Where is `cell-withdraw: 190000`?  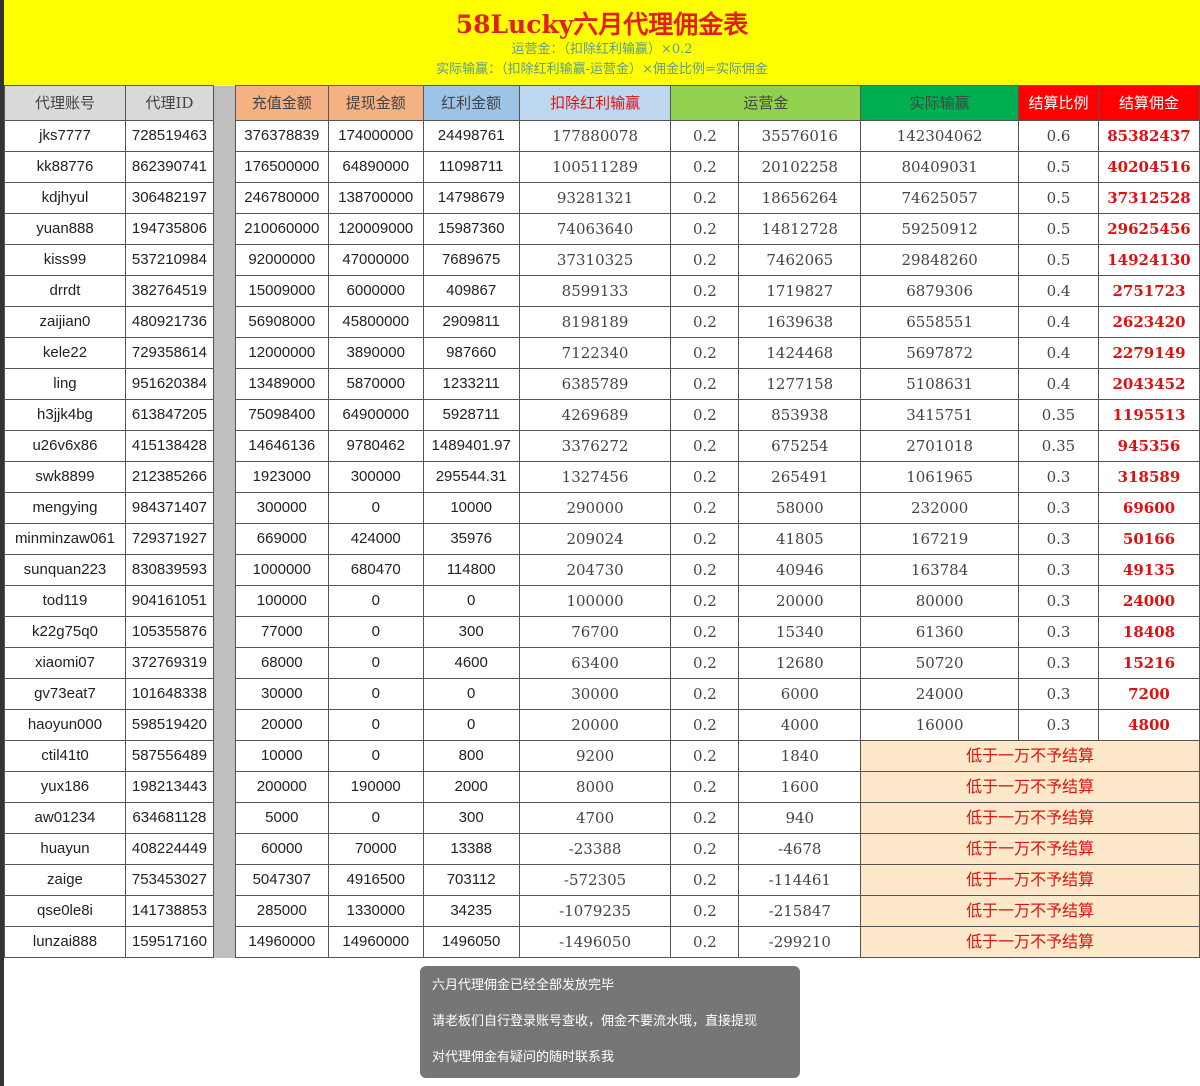 cell-withdraw: 190000 is located at coordinates (375, 787).